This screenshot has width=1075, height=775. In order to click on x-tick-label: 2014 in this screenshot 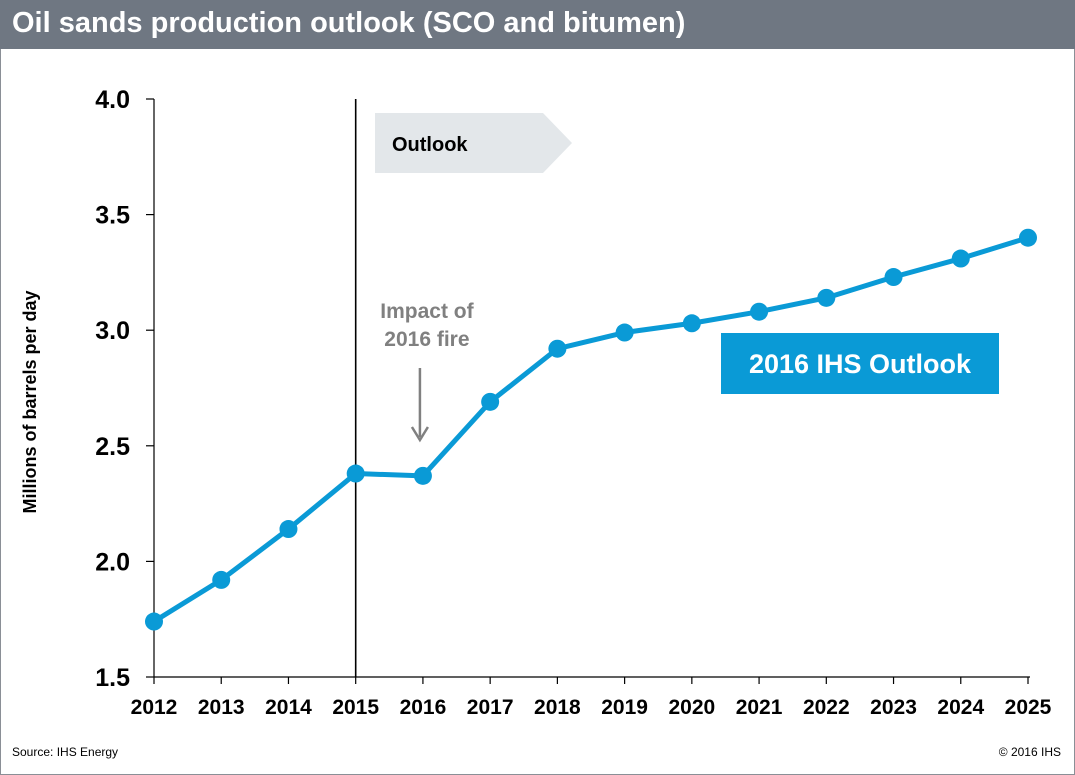, I will do `click(288, 707)`.